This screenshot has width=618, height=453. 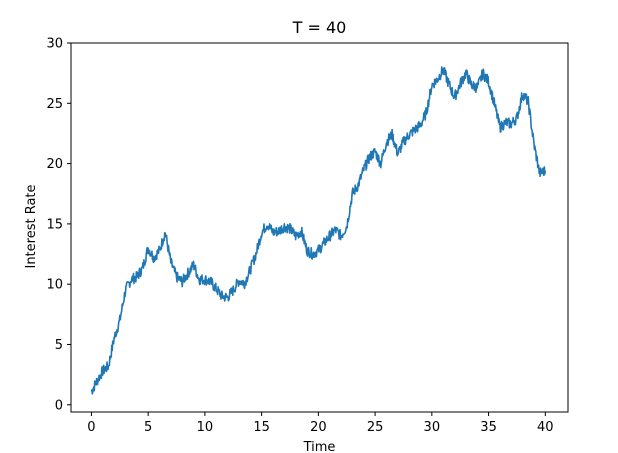 What do you see at coordinates (205, 427) in the screenshot?
I see `x-tick-label-10: 10` at bounding box center [205, 427].